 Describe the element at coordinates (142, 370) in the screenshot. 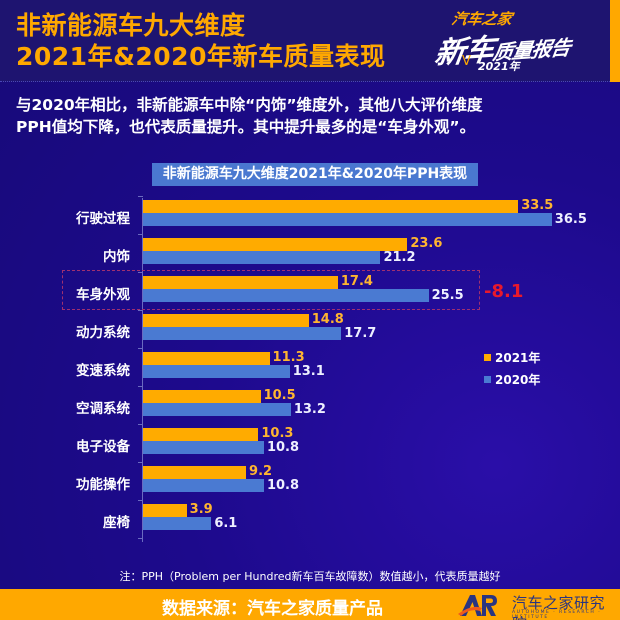

I see `y-axis-line` at that location.